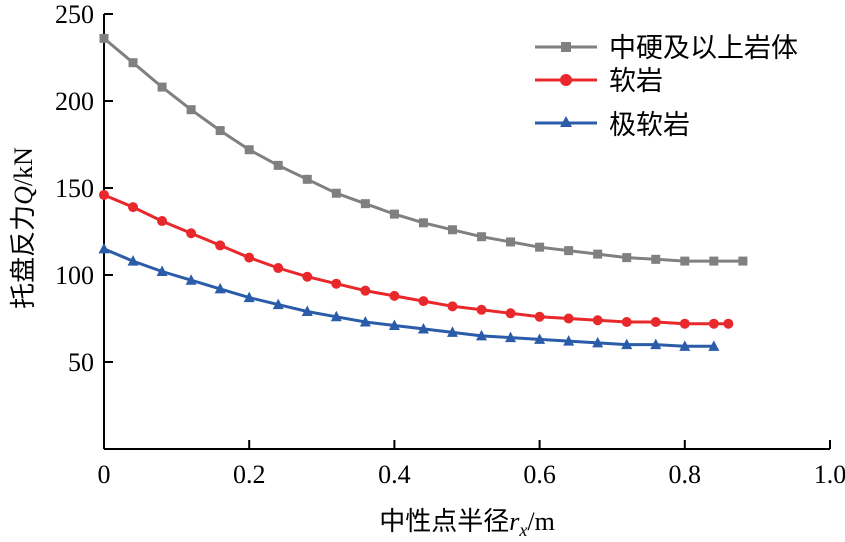 The width and height of the screenshot is (845, 542). Describe the element at coordinates (74, 188) in the screenshot. I see `y-tick-label: 150` at that location.